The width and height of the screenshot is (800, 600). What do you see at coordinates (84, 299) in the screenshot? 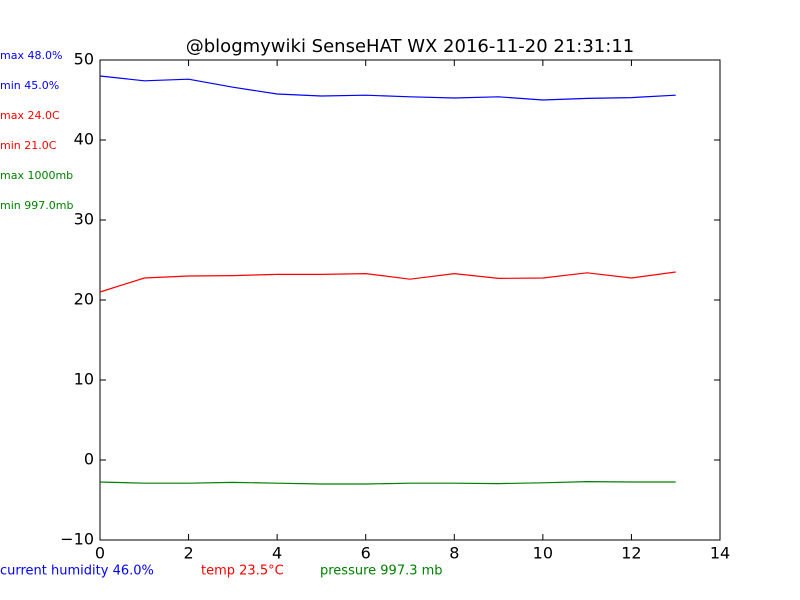
I see `y-tick-label: 20` at bounding box center [84, 299].